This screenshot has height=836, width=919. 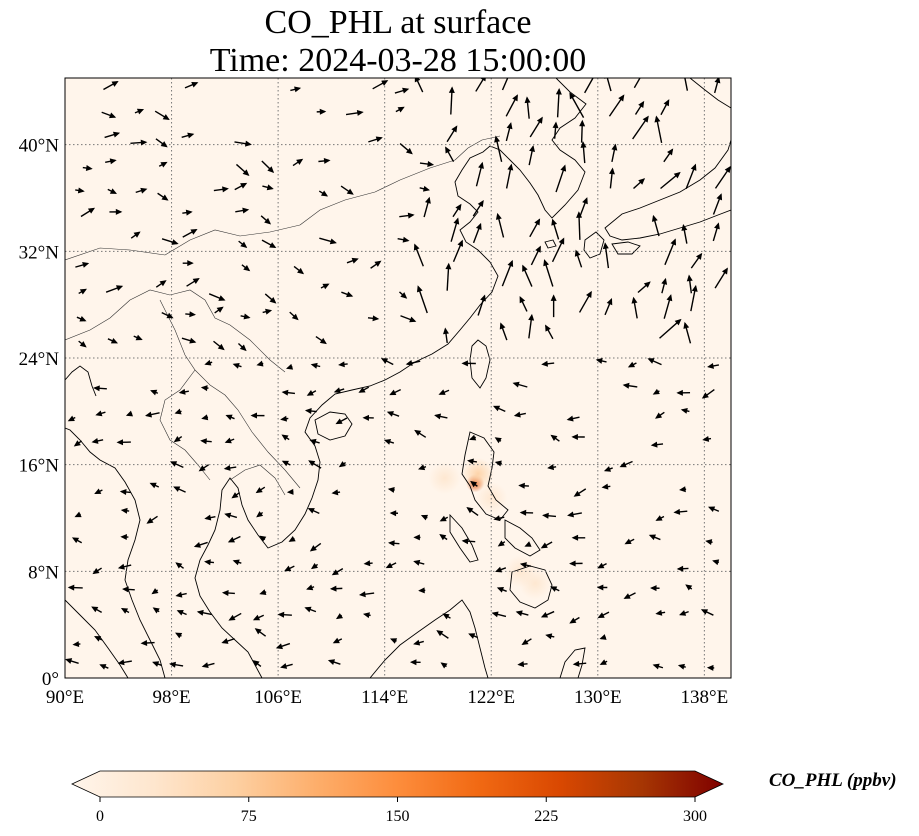 What do you see at coordinates (429, 638) in the screenshot?
I see `borneo-coastline` at bounding box center [429, 638].